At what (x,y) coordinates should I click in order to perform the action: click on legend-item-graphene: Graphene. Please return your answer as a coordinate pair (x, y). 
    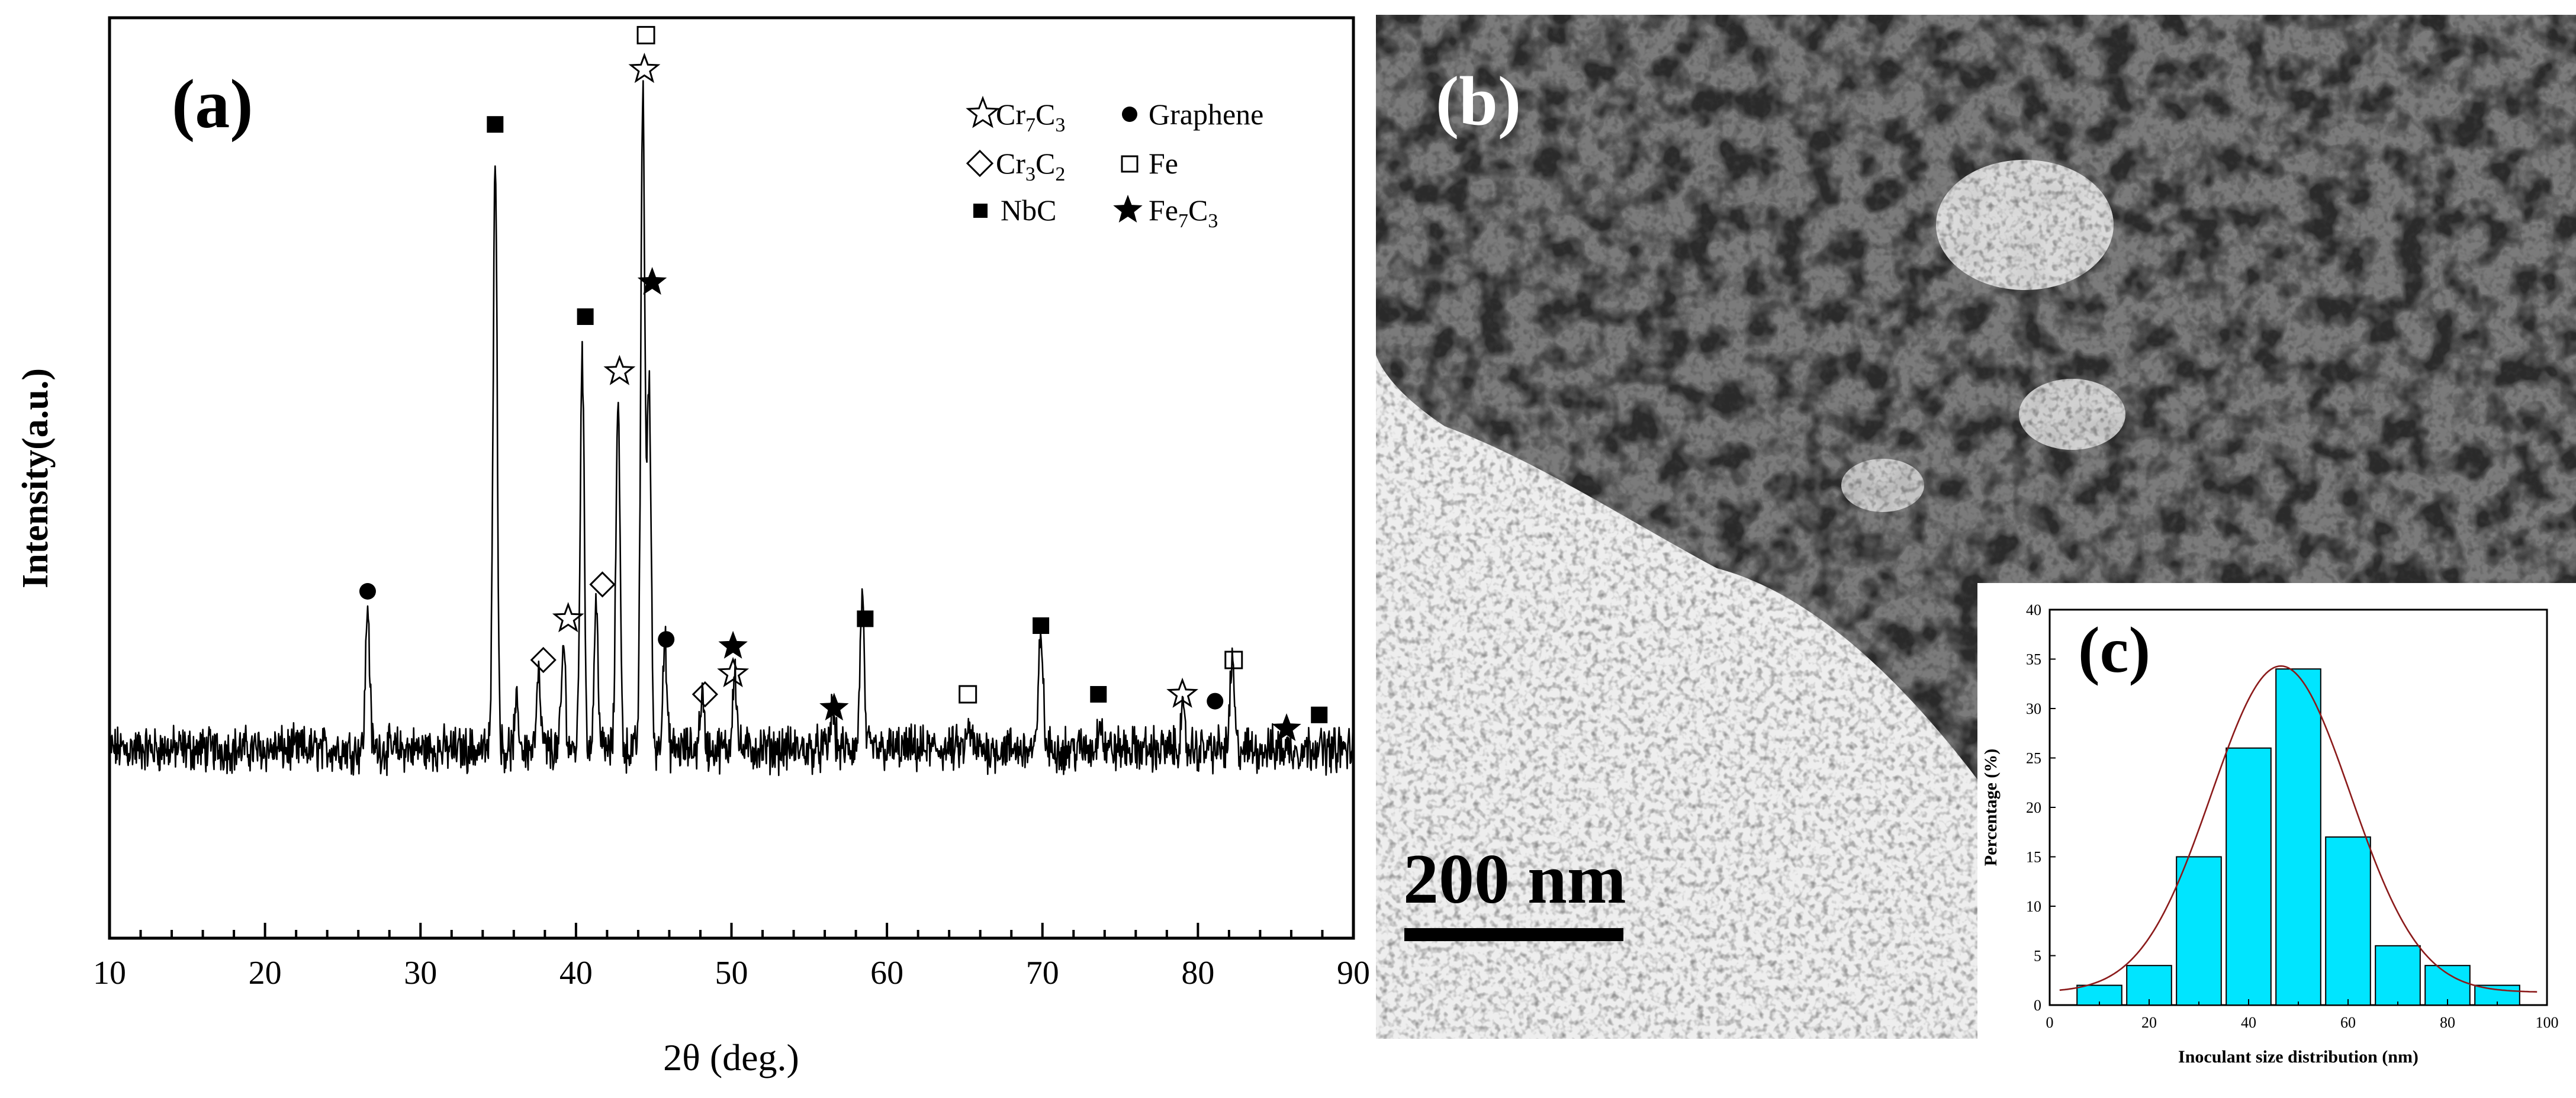
    Looking at the image, I should click on (1192, 114).